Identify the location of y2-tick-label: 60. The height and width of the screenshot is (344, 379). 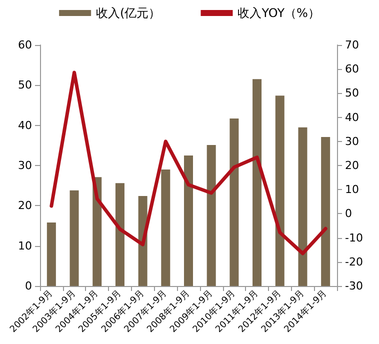
(352, 69).